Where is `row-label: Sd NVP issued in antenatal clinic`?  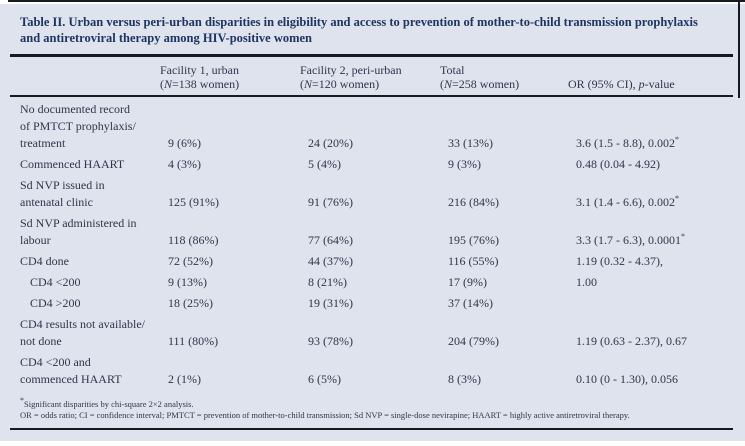 row-label: Sd NVP issued in antenatal clinic is located at coordinates (62, 193).